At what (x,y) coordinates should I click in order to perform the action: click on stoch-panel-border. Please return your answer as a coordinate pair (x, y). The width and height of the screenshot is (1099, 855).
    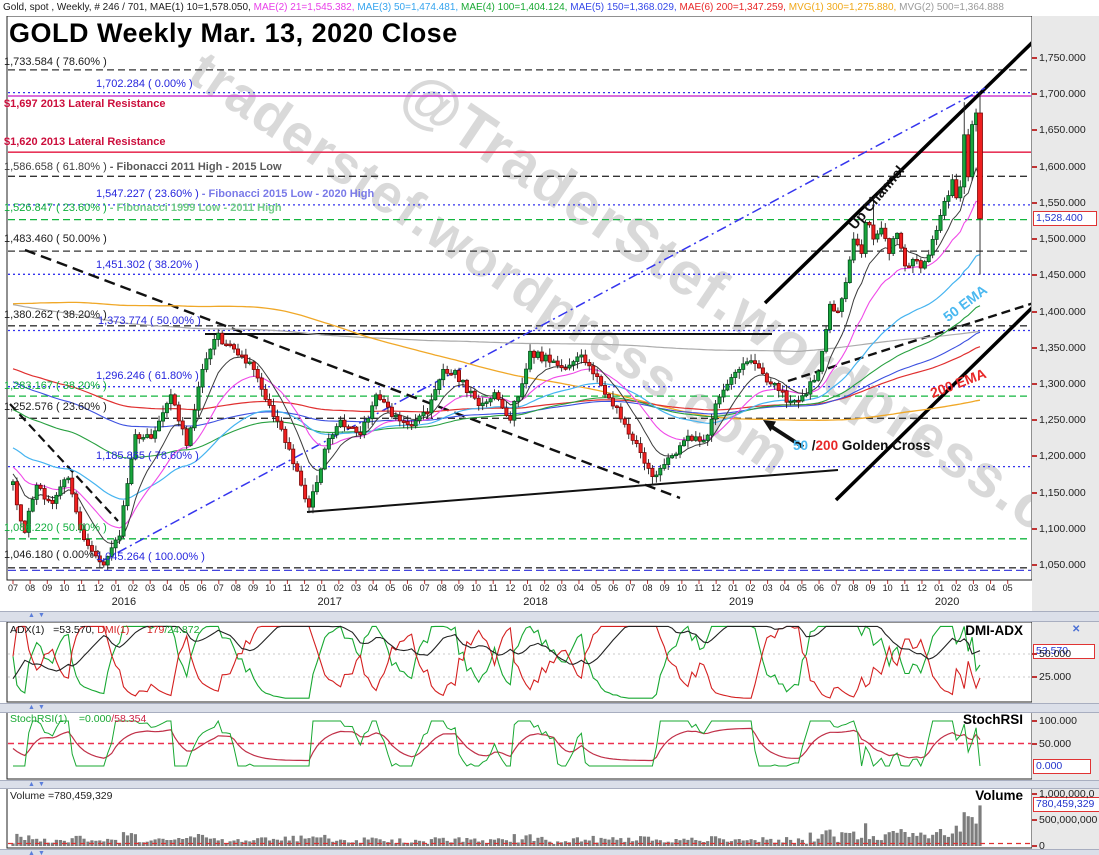
    Looking at the image, I should click on (519, 745).